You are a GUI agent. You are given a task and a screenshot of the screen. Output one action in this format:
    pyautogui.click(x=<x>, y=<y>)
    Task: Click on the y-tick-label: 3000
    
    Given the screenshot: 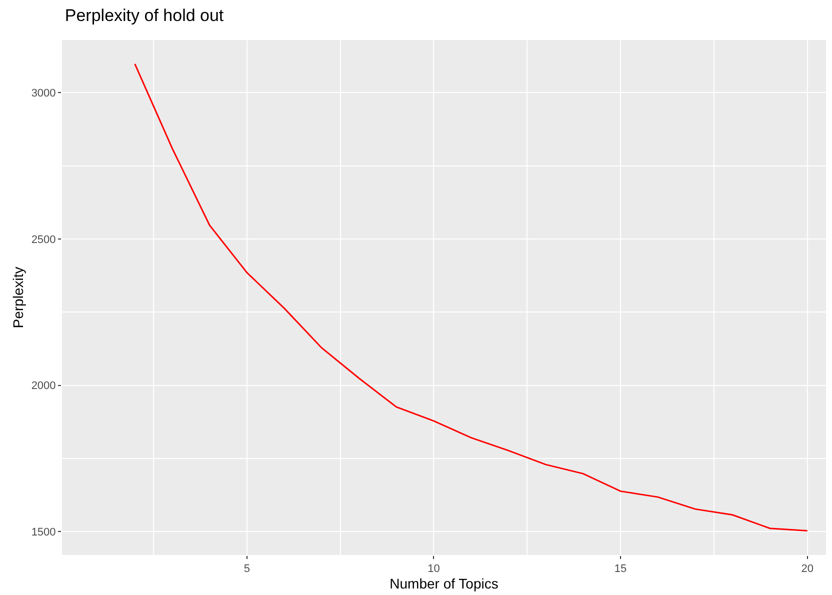 What is the action you would take?
    pyautogui.click(x=43, y=94)
    